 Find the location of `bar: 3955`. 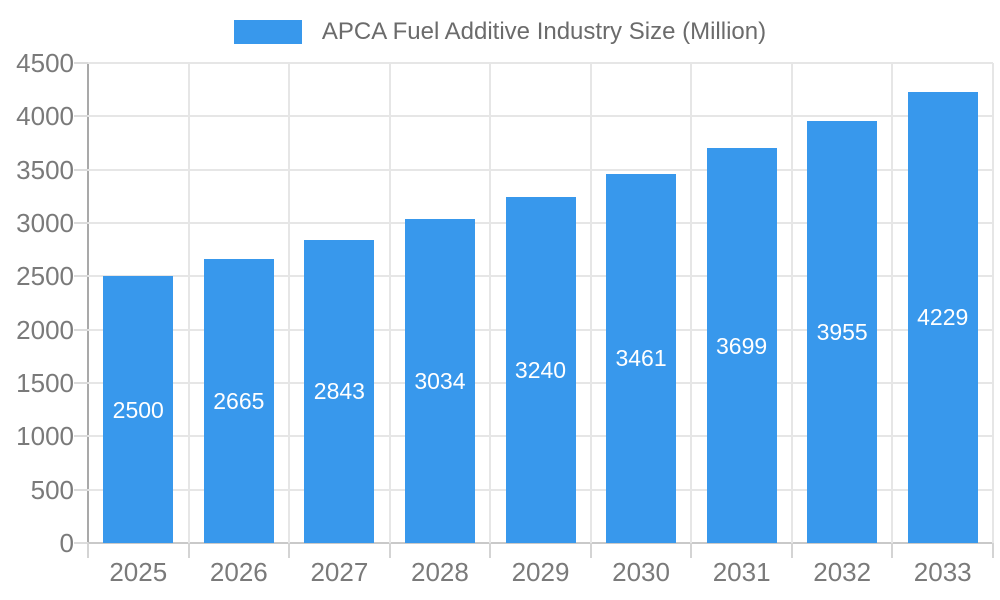

bar: 3955 is located at coordinates (842, 332).